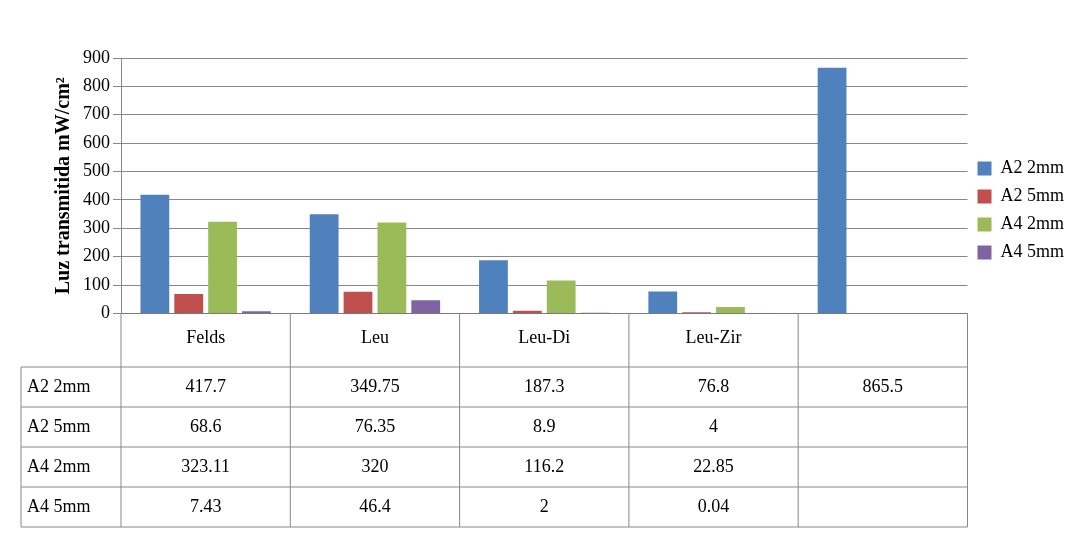 Image resolution: width=1092 pixels, height=541 pixels. What do you see at coordinates (544, 425) in the screenshot?
I see `data-label: 8.9` at bounding box center [544, 425].